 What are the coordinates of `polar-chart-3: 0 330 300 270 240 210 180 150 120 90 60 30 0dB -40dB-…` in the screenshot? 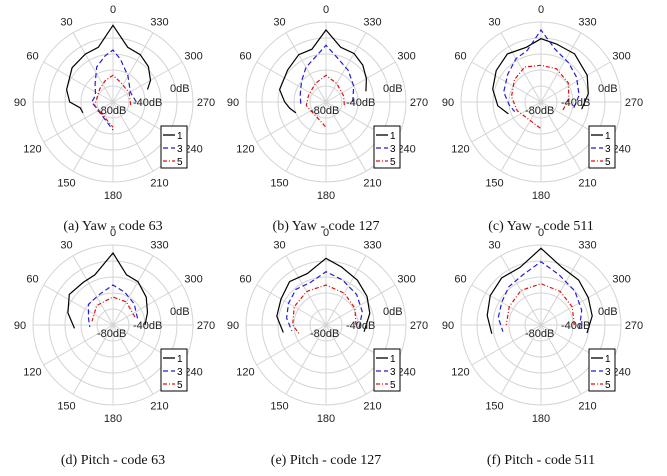 It's located at (542, 119).